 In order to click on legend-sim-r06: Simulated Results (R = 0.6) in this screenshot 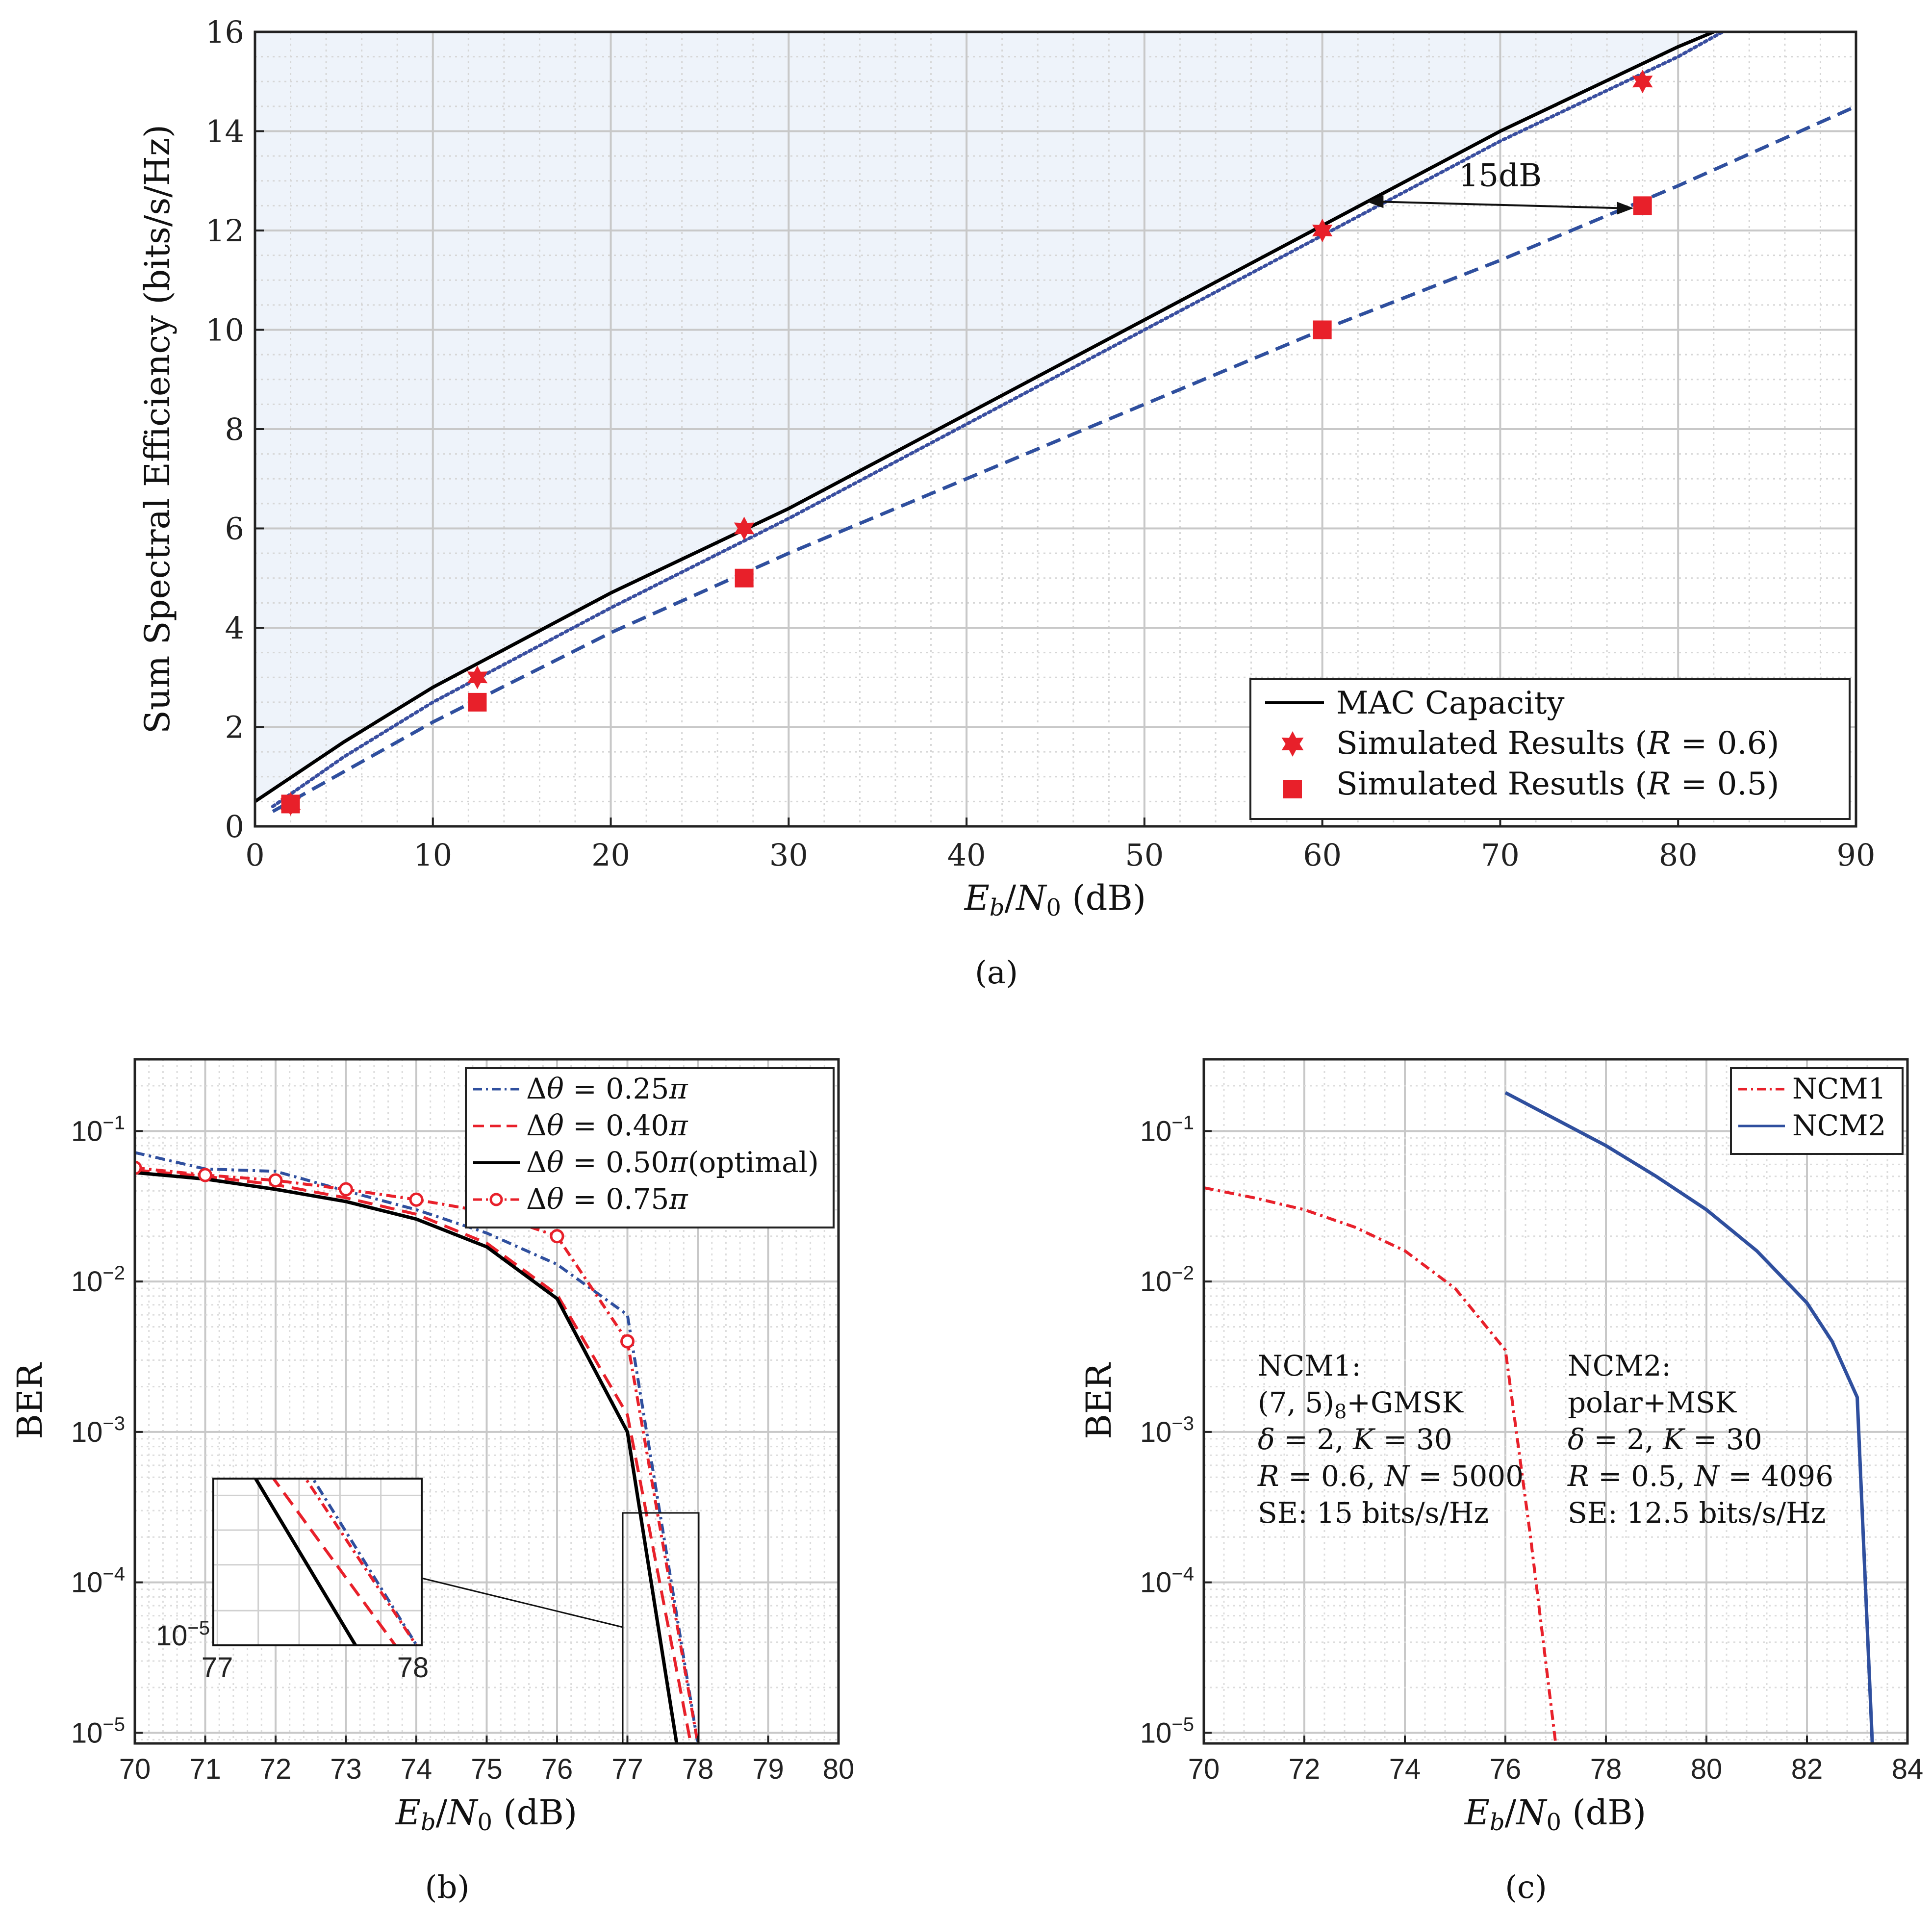, I will do `click(1557, 743)`.